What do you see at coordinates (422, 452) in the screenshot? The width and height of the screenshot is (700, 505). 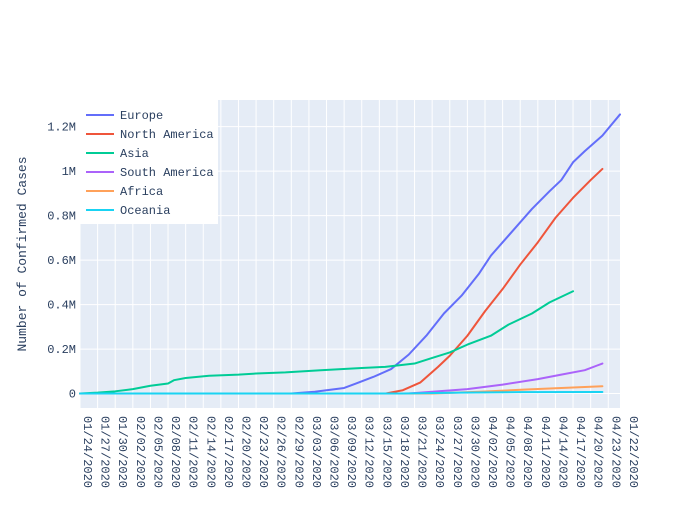 I see `x-tick-label: 03/21/2020` at bounding box center [422, 452].